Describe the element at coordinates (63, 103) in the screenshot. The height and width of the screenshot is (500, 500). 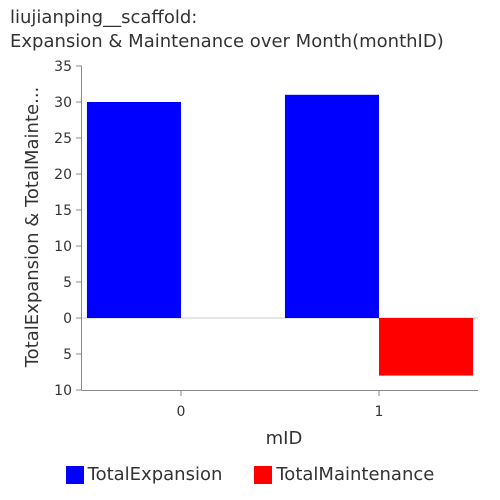
I see `y-tick-label: 30` at that location.